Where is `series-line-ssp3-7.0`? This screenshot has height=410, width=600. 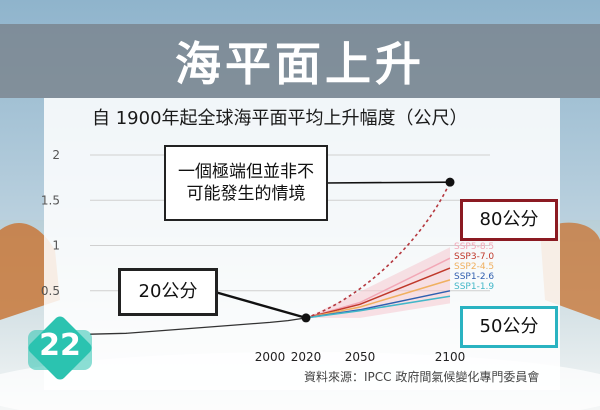 series-line-ssp3-7.0 is located at coordinates (378, 293).